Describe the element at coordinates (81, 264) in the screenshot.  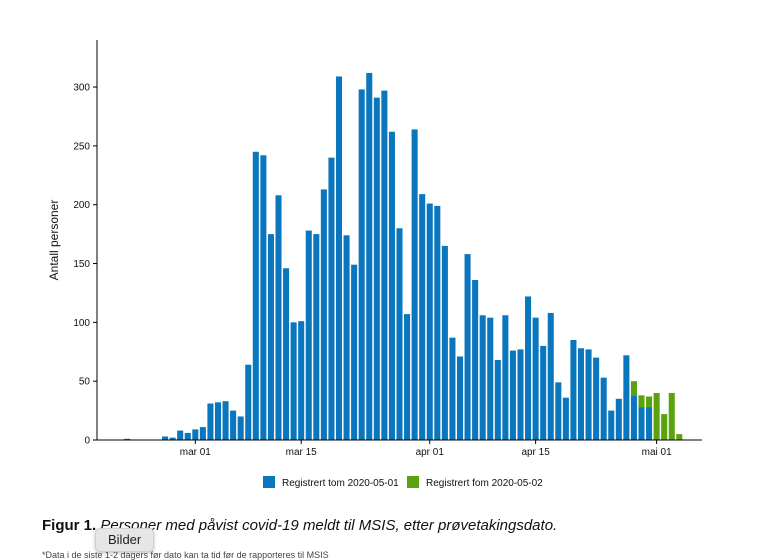
I see `y-tick-label-150: 150` at that location.